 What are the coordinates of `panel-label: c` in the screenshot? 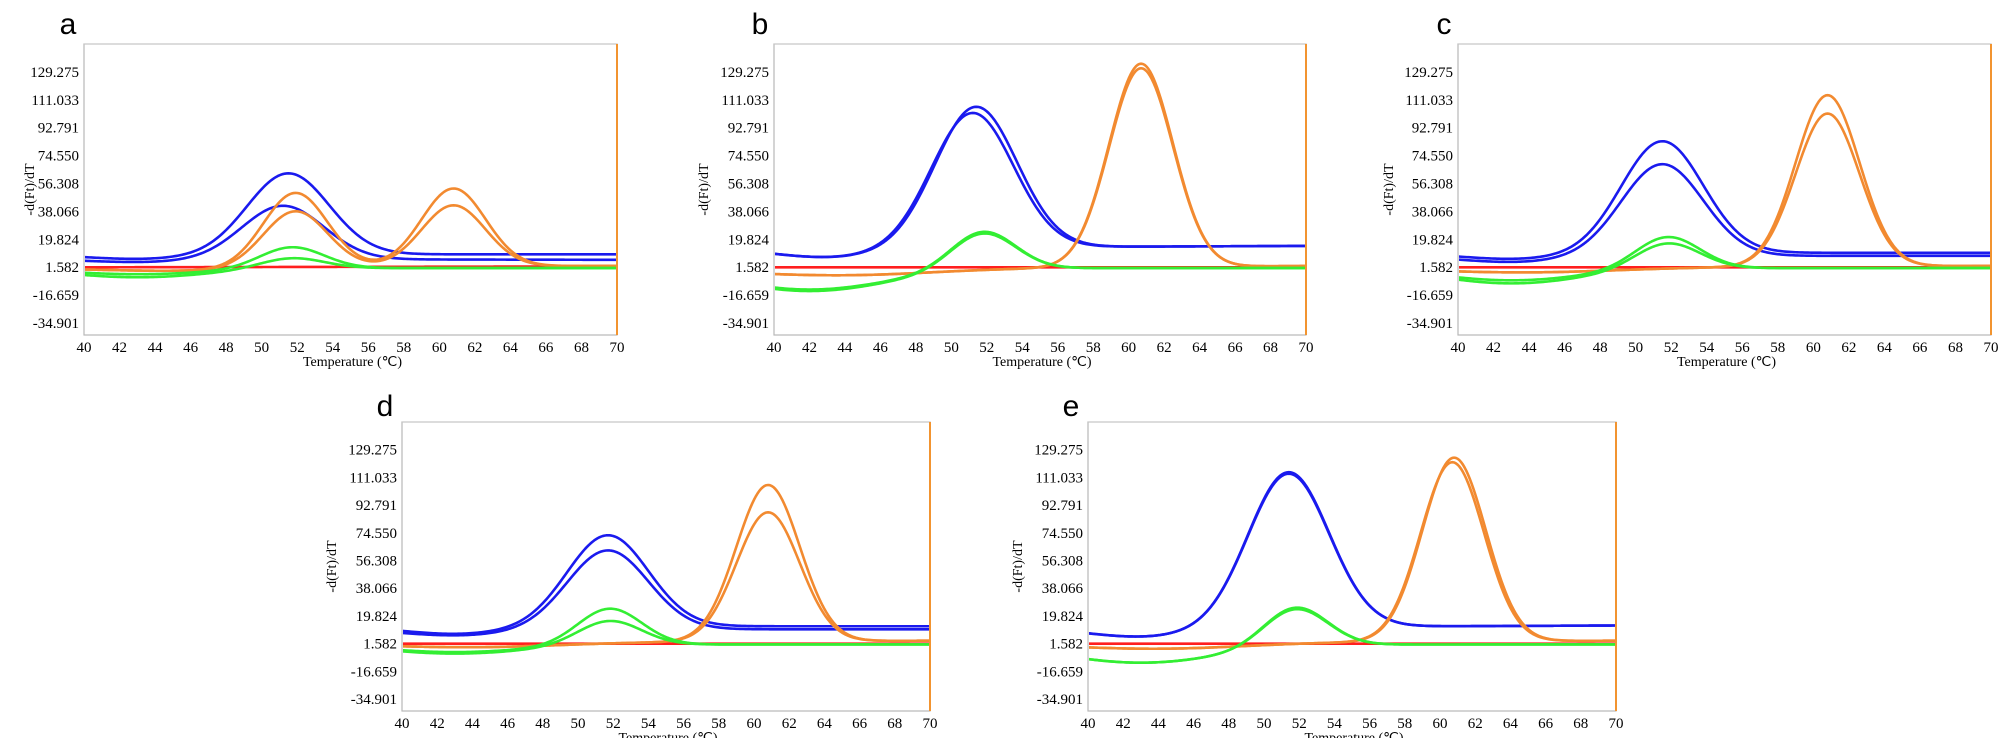 It's located at (1444, 24).